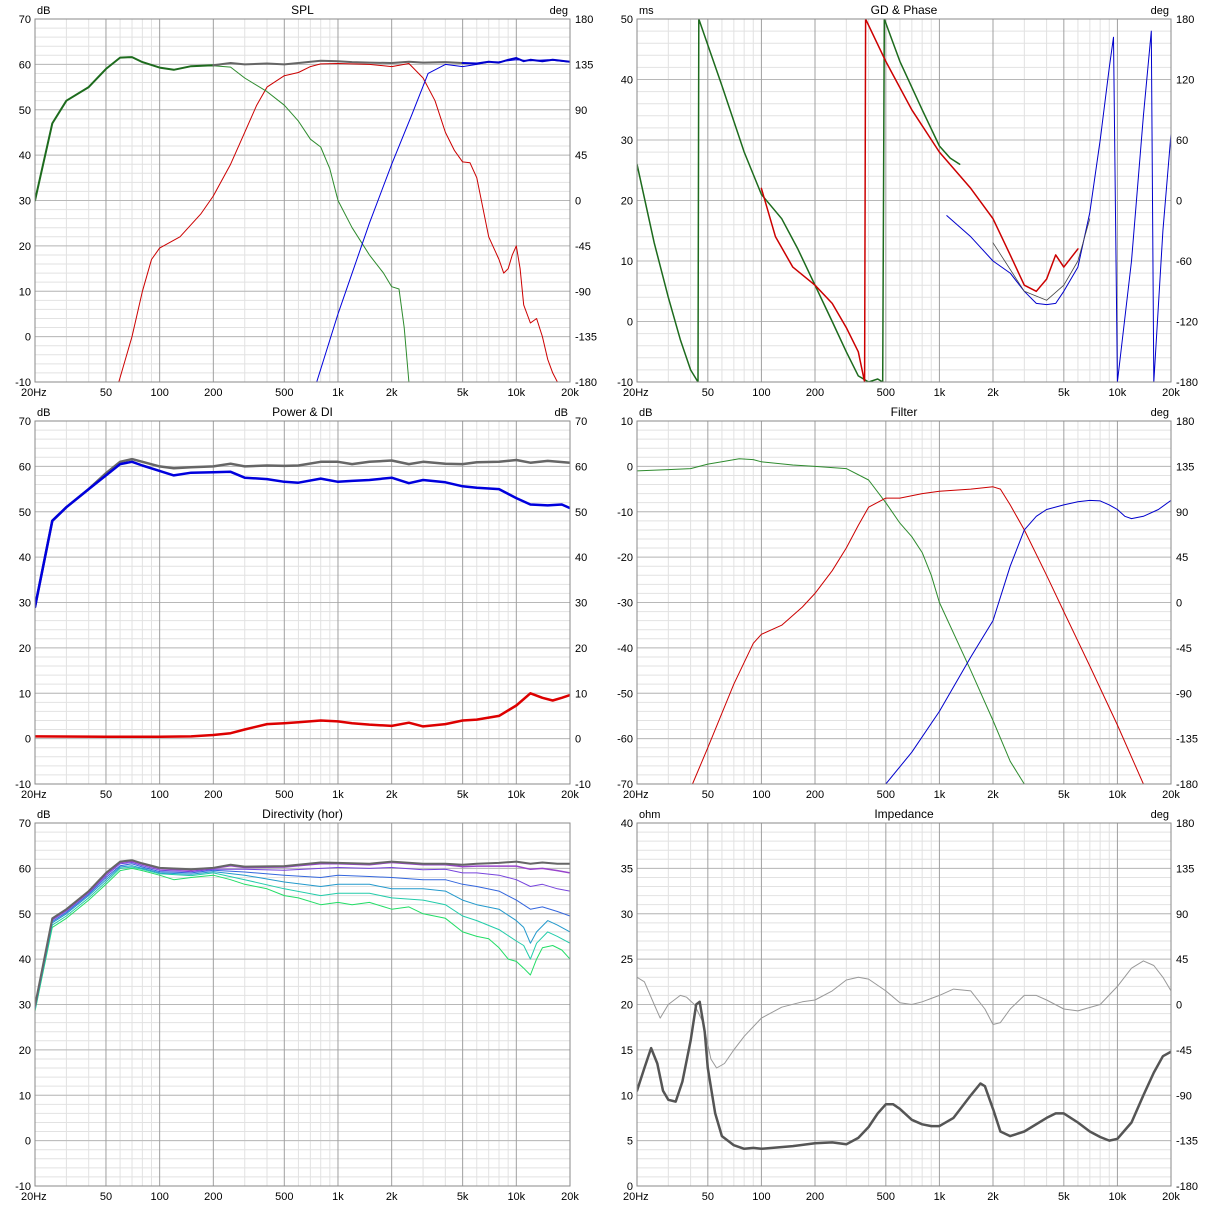 The image size is (1206, 1213). What do you see at coordinates (630, 1142) in the screenshot?
I see `y-tick-label: 5` at bounding box center [630, 1142].